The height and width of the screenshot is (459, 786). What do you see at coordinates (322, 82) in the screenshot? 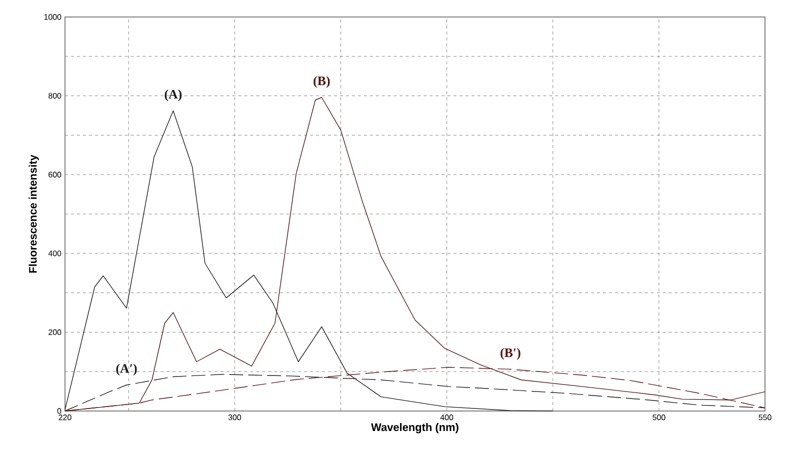
I see `series-label: (B)` at bounding box center [322, 82].